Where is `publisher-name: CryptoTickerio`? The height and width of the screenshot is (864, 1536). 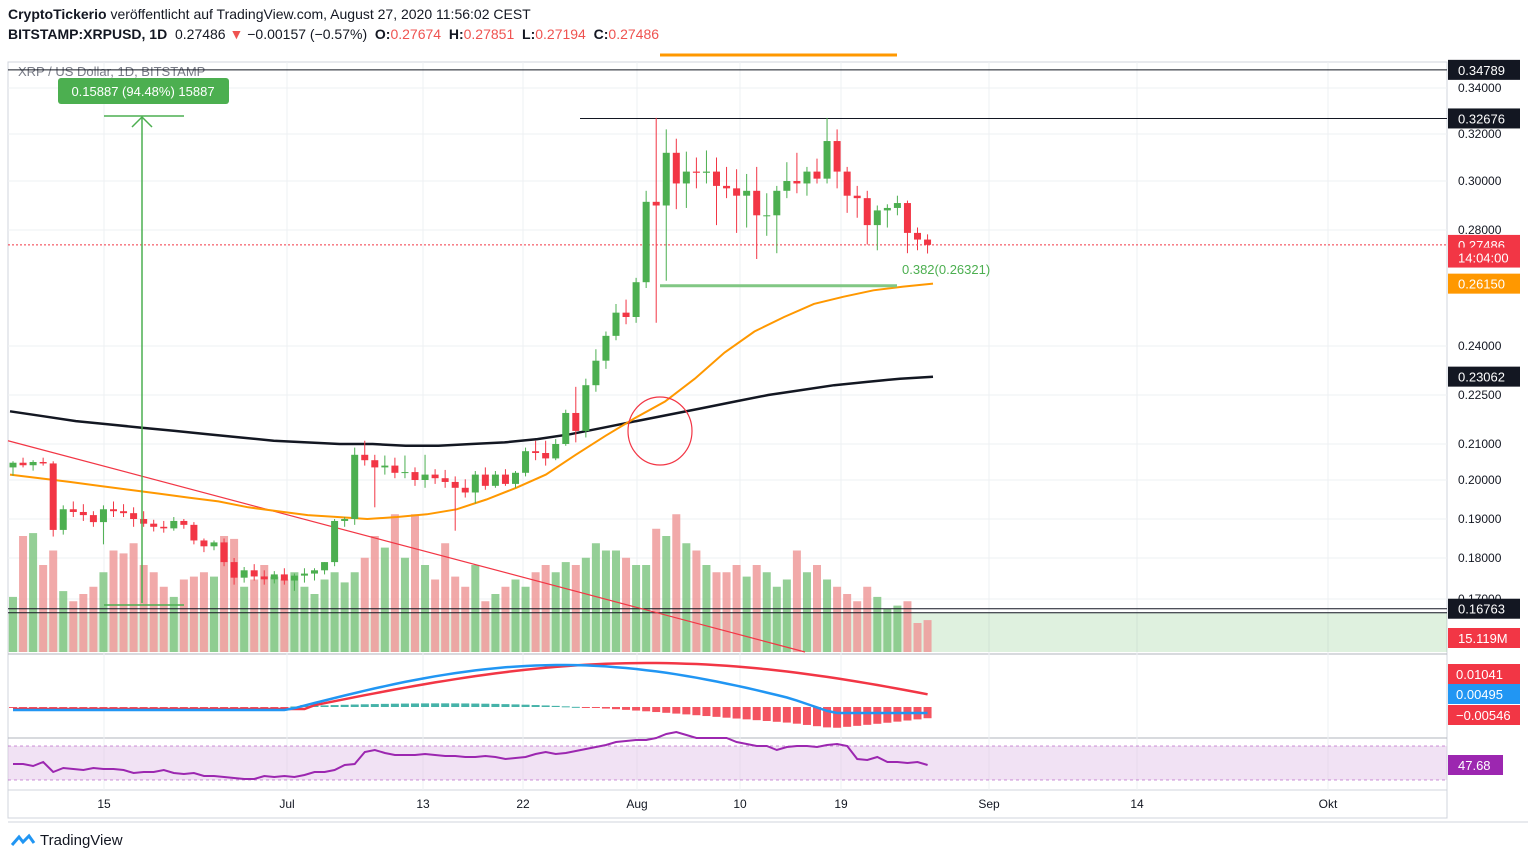 publisher-name: CryptoTickerio is located at coordinates (57, 14).